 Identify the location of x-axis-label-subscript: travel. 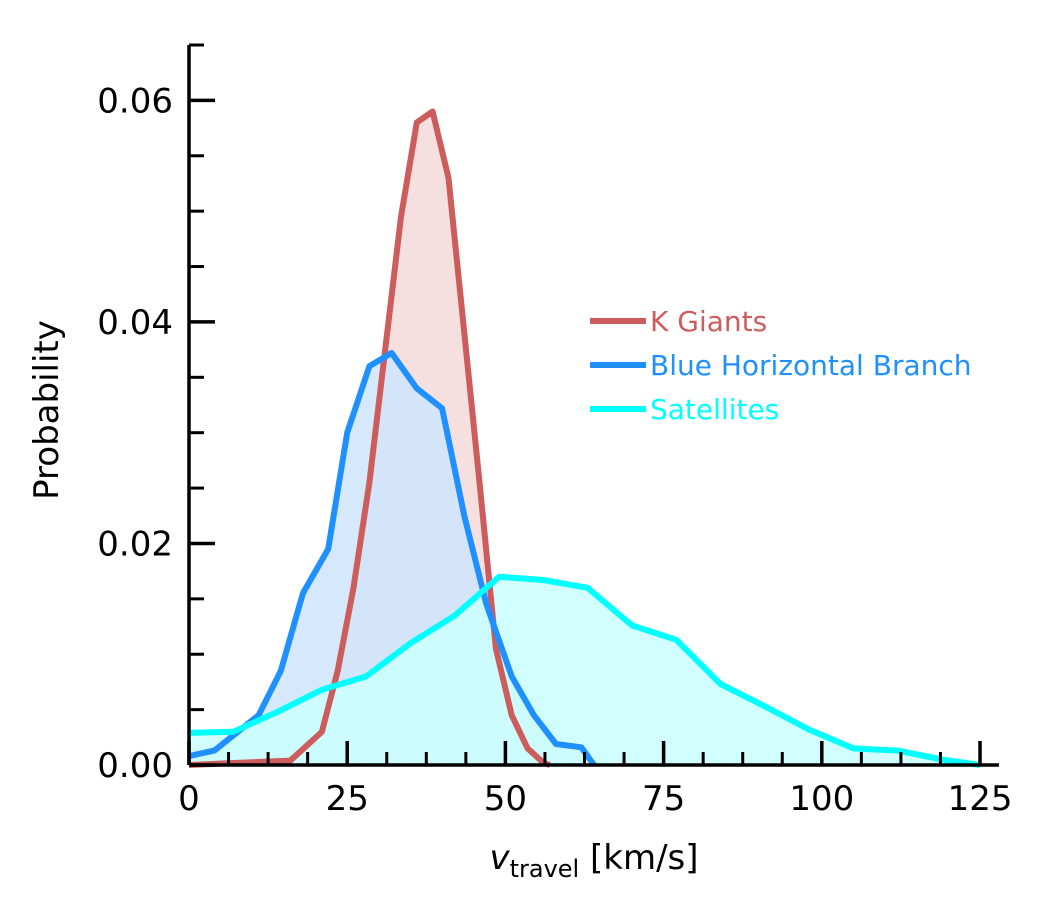
(545, 869).